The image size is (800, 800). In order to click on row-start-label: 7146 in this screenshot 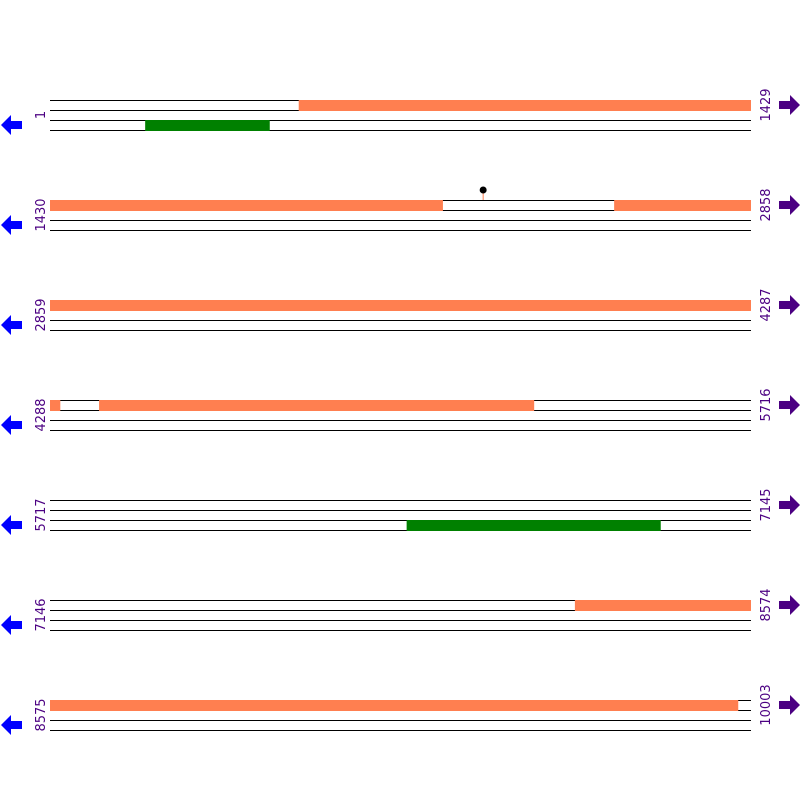, I will do `click(41, 614)`.